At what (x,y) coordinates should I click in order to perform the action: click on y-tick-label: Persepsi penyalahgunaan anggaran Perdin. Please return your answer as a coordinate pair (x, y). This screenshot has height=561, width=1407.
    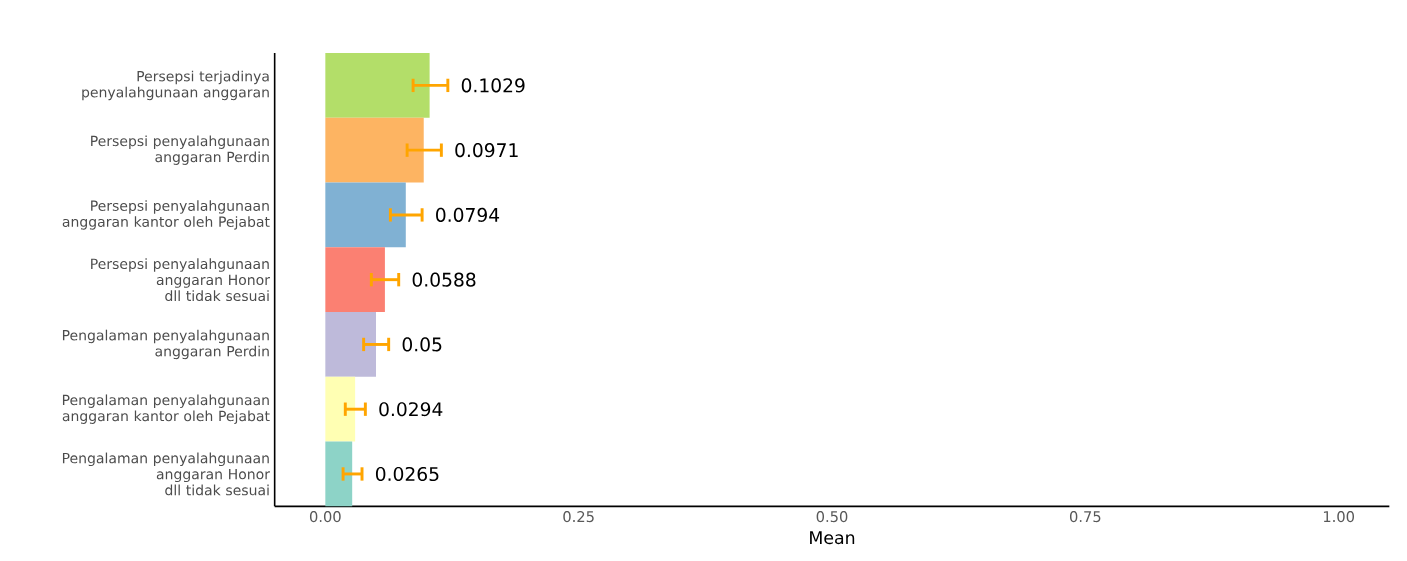
    Looking at the image, I should click on (180, 150).